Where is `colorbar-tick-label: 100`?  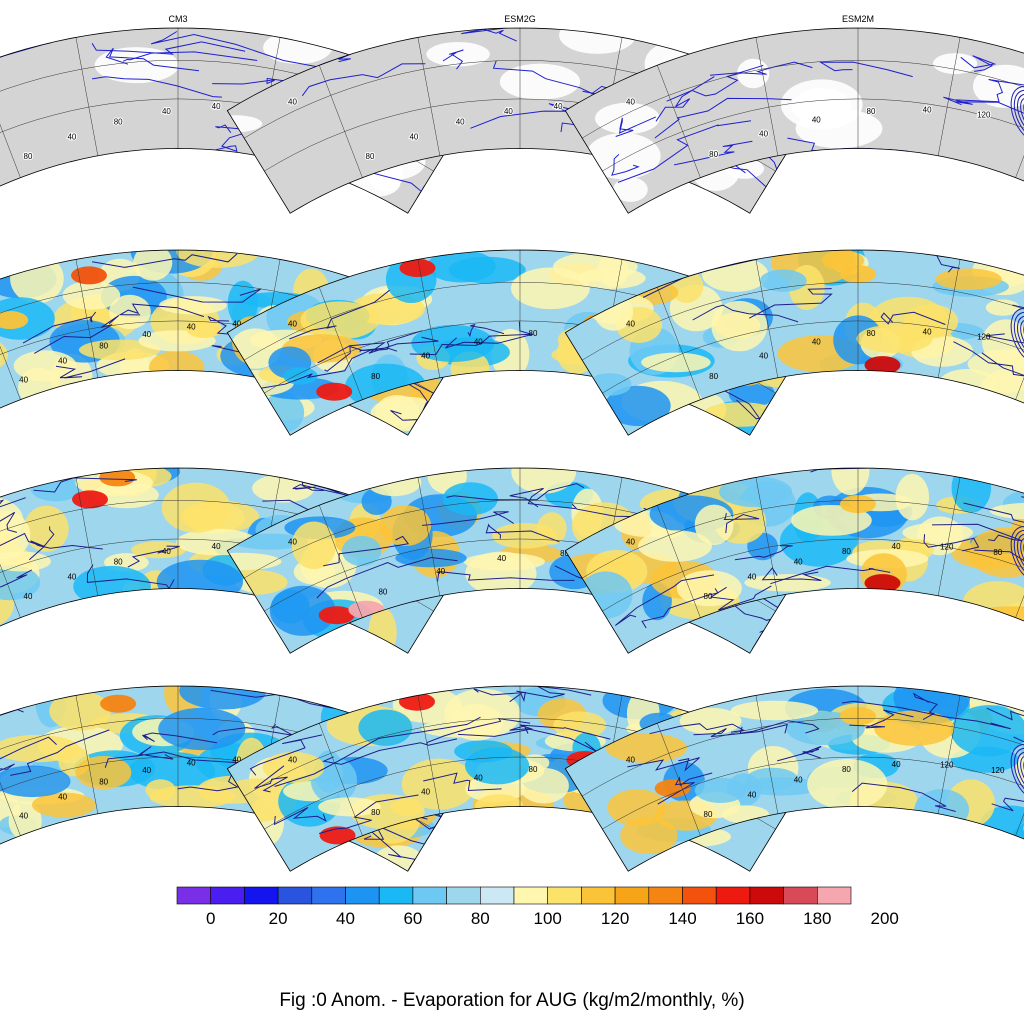 colorbar-tick-label: 100 is located at coordinates (548, 918).